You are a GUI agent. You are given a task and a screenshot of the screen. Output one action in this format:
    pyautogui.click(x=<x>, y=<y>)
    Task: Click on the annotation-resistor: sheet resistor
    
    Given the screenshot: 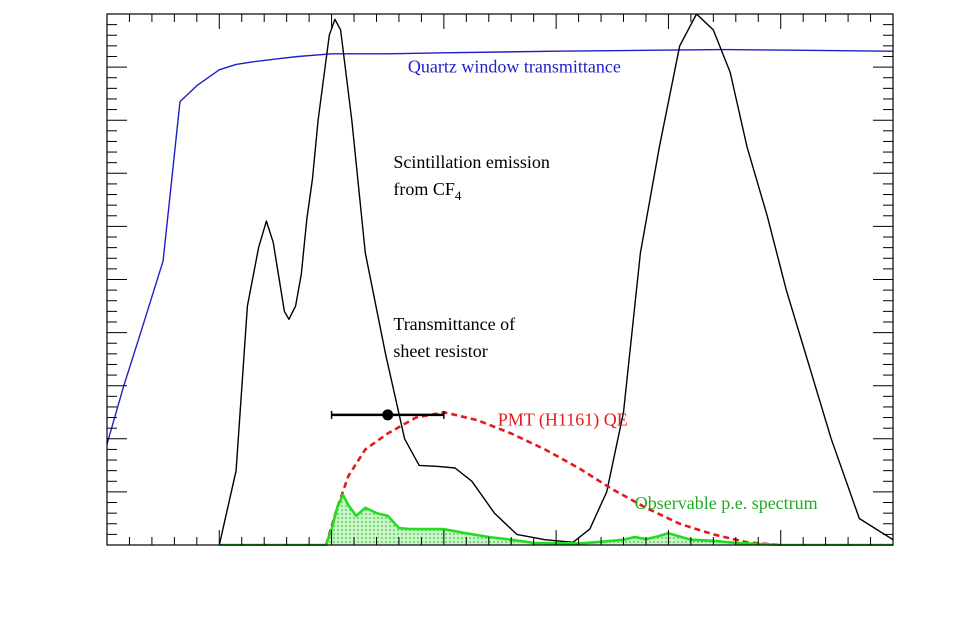 What is the action you would take?
    pyautogui.click(x=440, y=351)
    